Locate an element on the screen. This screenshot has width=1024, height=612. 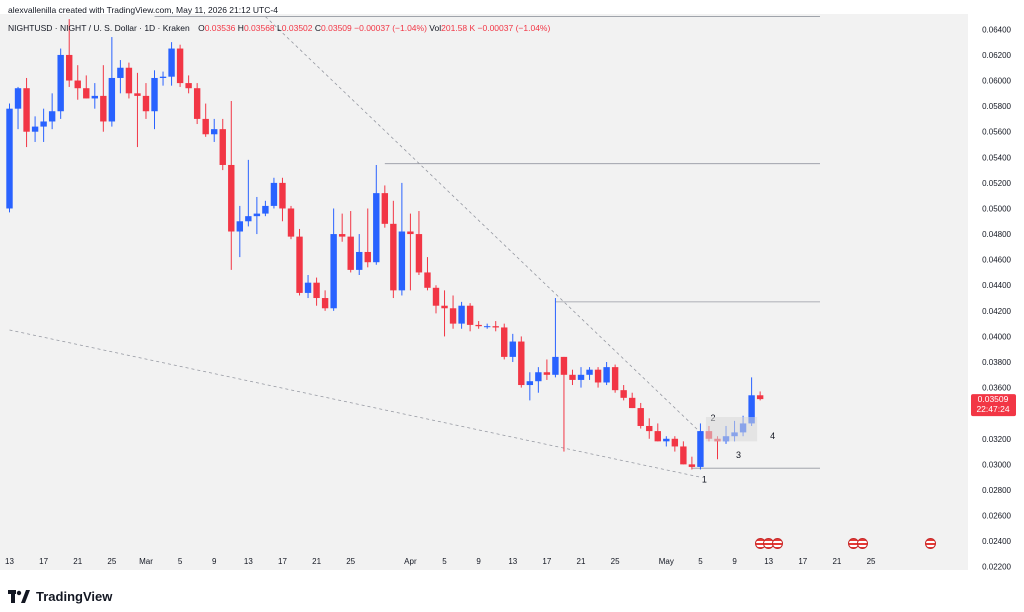
high-value: 0.03568 is located at coordinates (259, 28).